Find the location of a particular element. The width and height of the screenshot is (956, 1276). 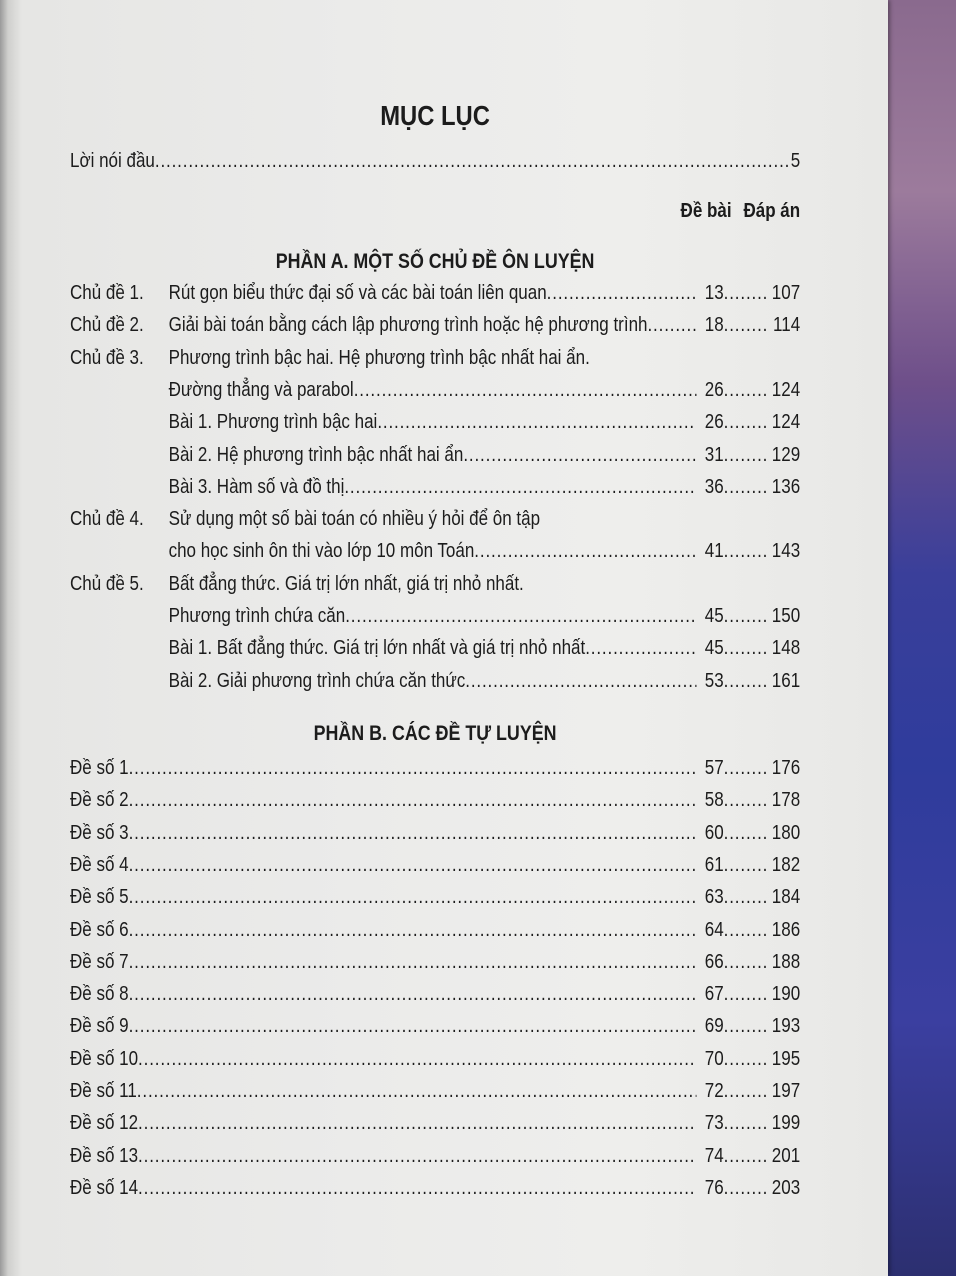

answer-page-number: 193 is located at coordinates (786, 1026).